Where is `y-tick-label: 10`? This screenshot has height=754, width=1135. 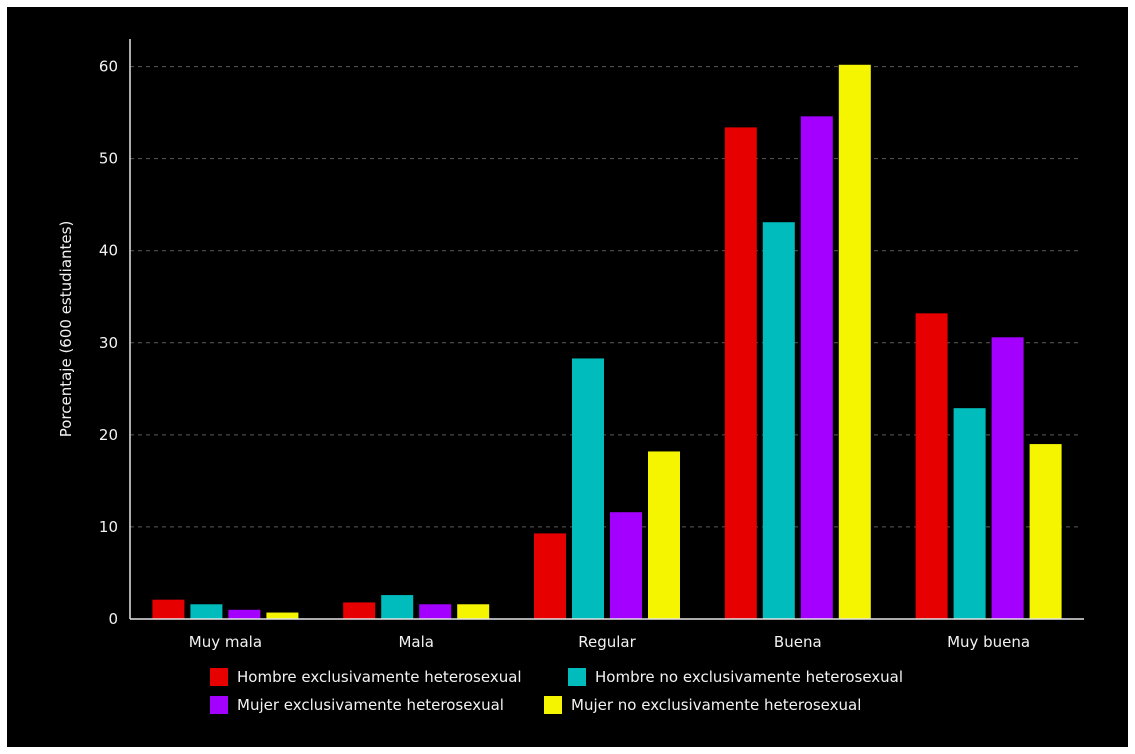 y-tick-label: 10 is located at coordinates (108, 527).